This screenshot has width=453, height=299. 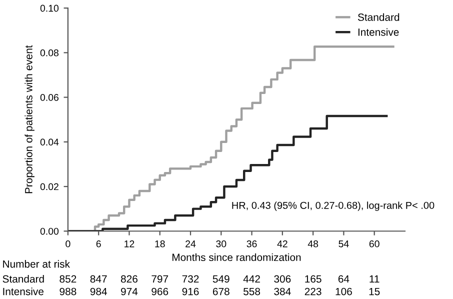 I want to click on y-tick-label: 0.04, so click(x=49, y=142).